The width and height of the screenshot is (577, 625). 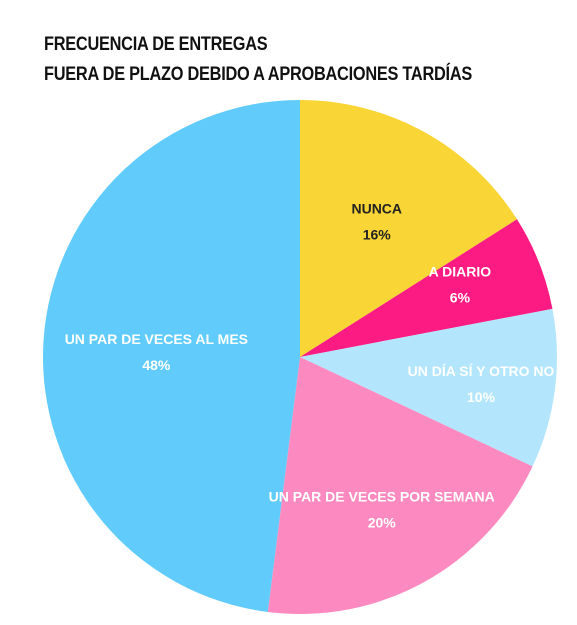 I want to click on slice-label-un-par-de-veces-por-semana: UN PAR DE VECES POR SEMANA, so click(x=382, y=497).